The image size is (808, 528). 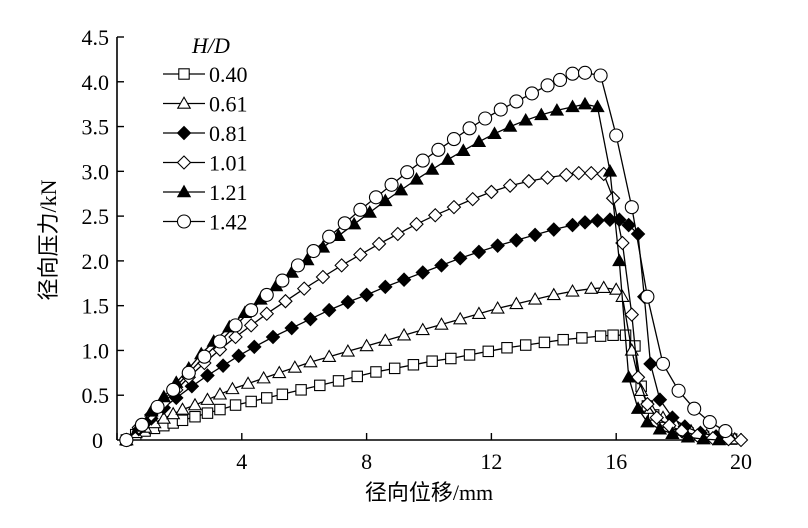 I want to click on y-tick-label: 4.5, so click(x=96, y=37).